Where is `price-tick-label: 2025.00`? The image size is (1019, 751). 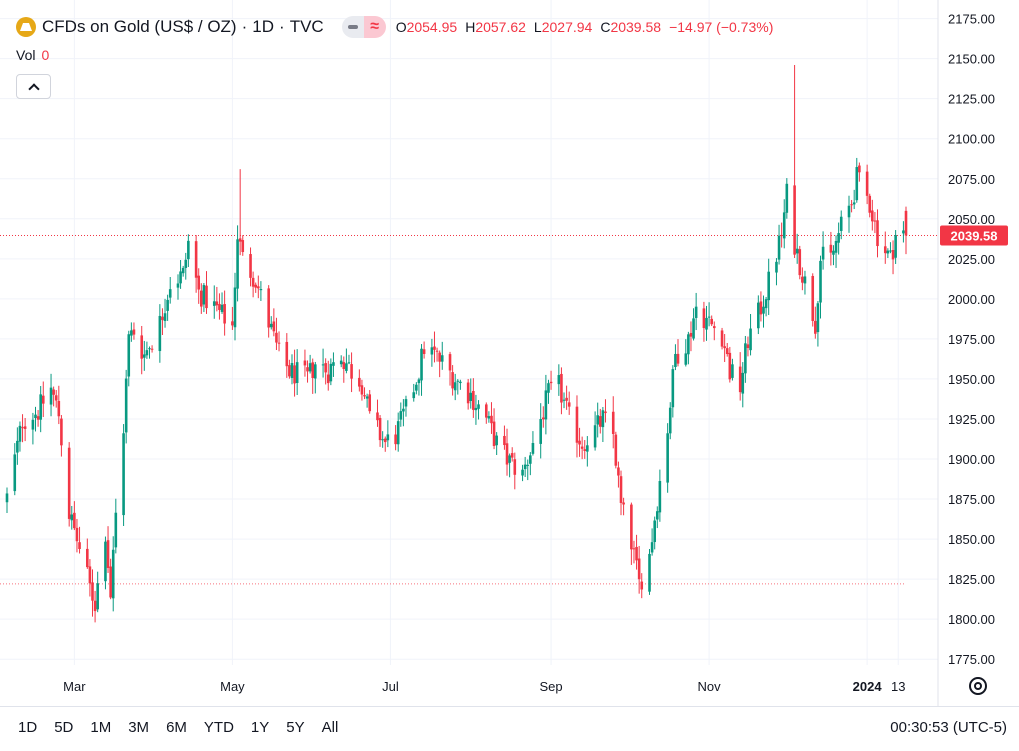 price-tick-label: 2025.00 is located at coordinates (971, 259).